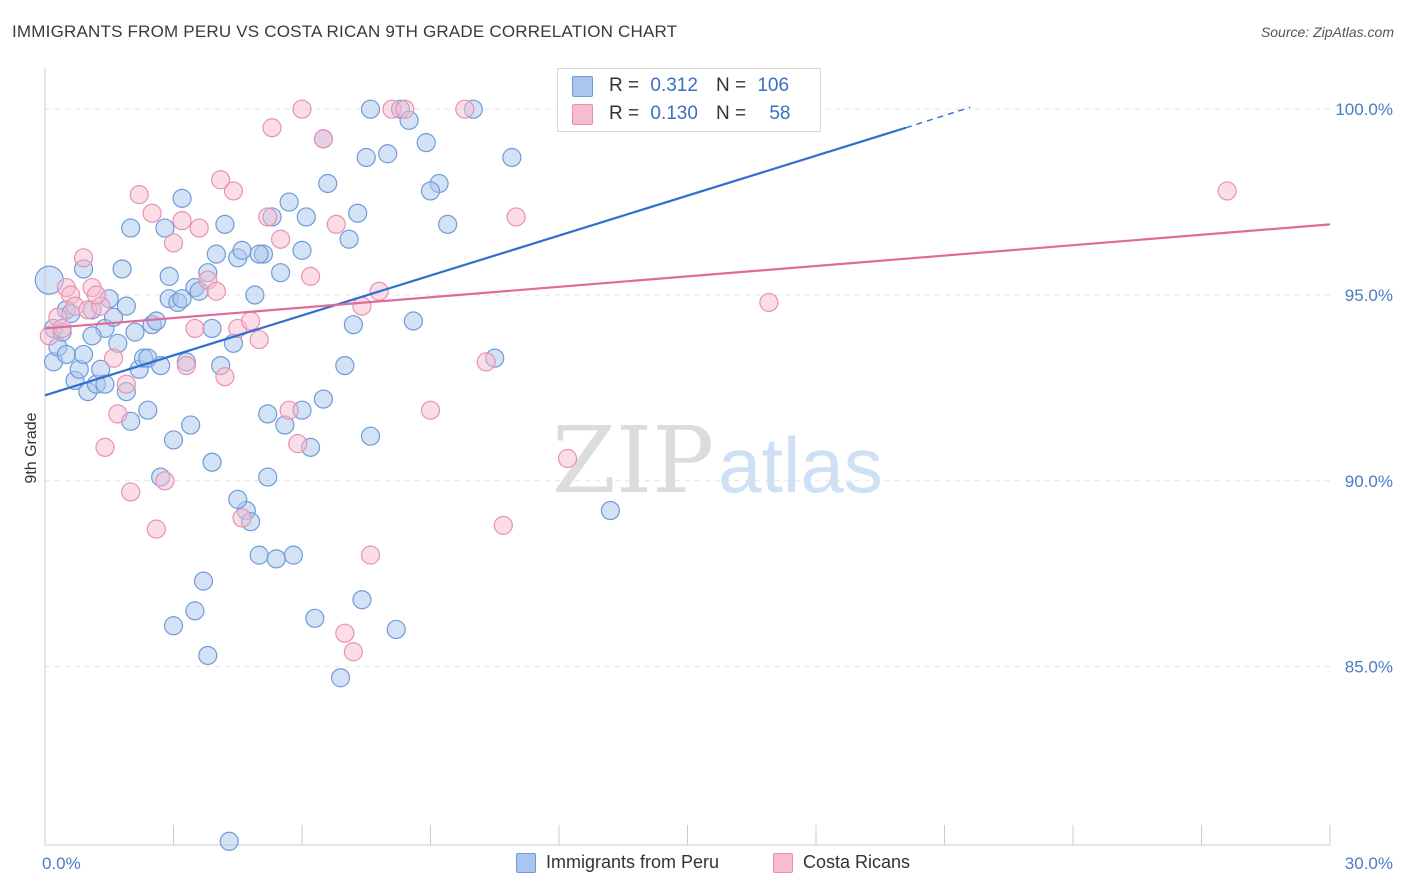 This screenshot has height=892, width=1406. Describe the element at coordinates (731, 85) in the screenshot. I see `peru-n-label: N =` at that location.